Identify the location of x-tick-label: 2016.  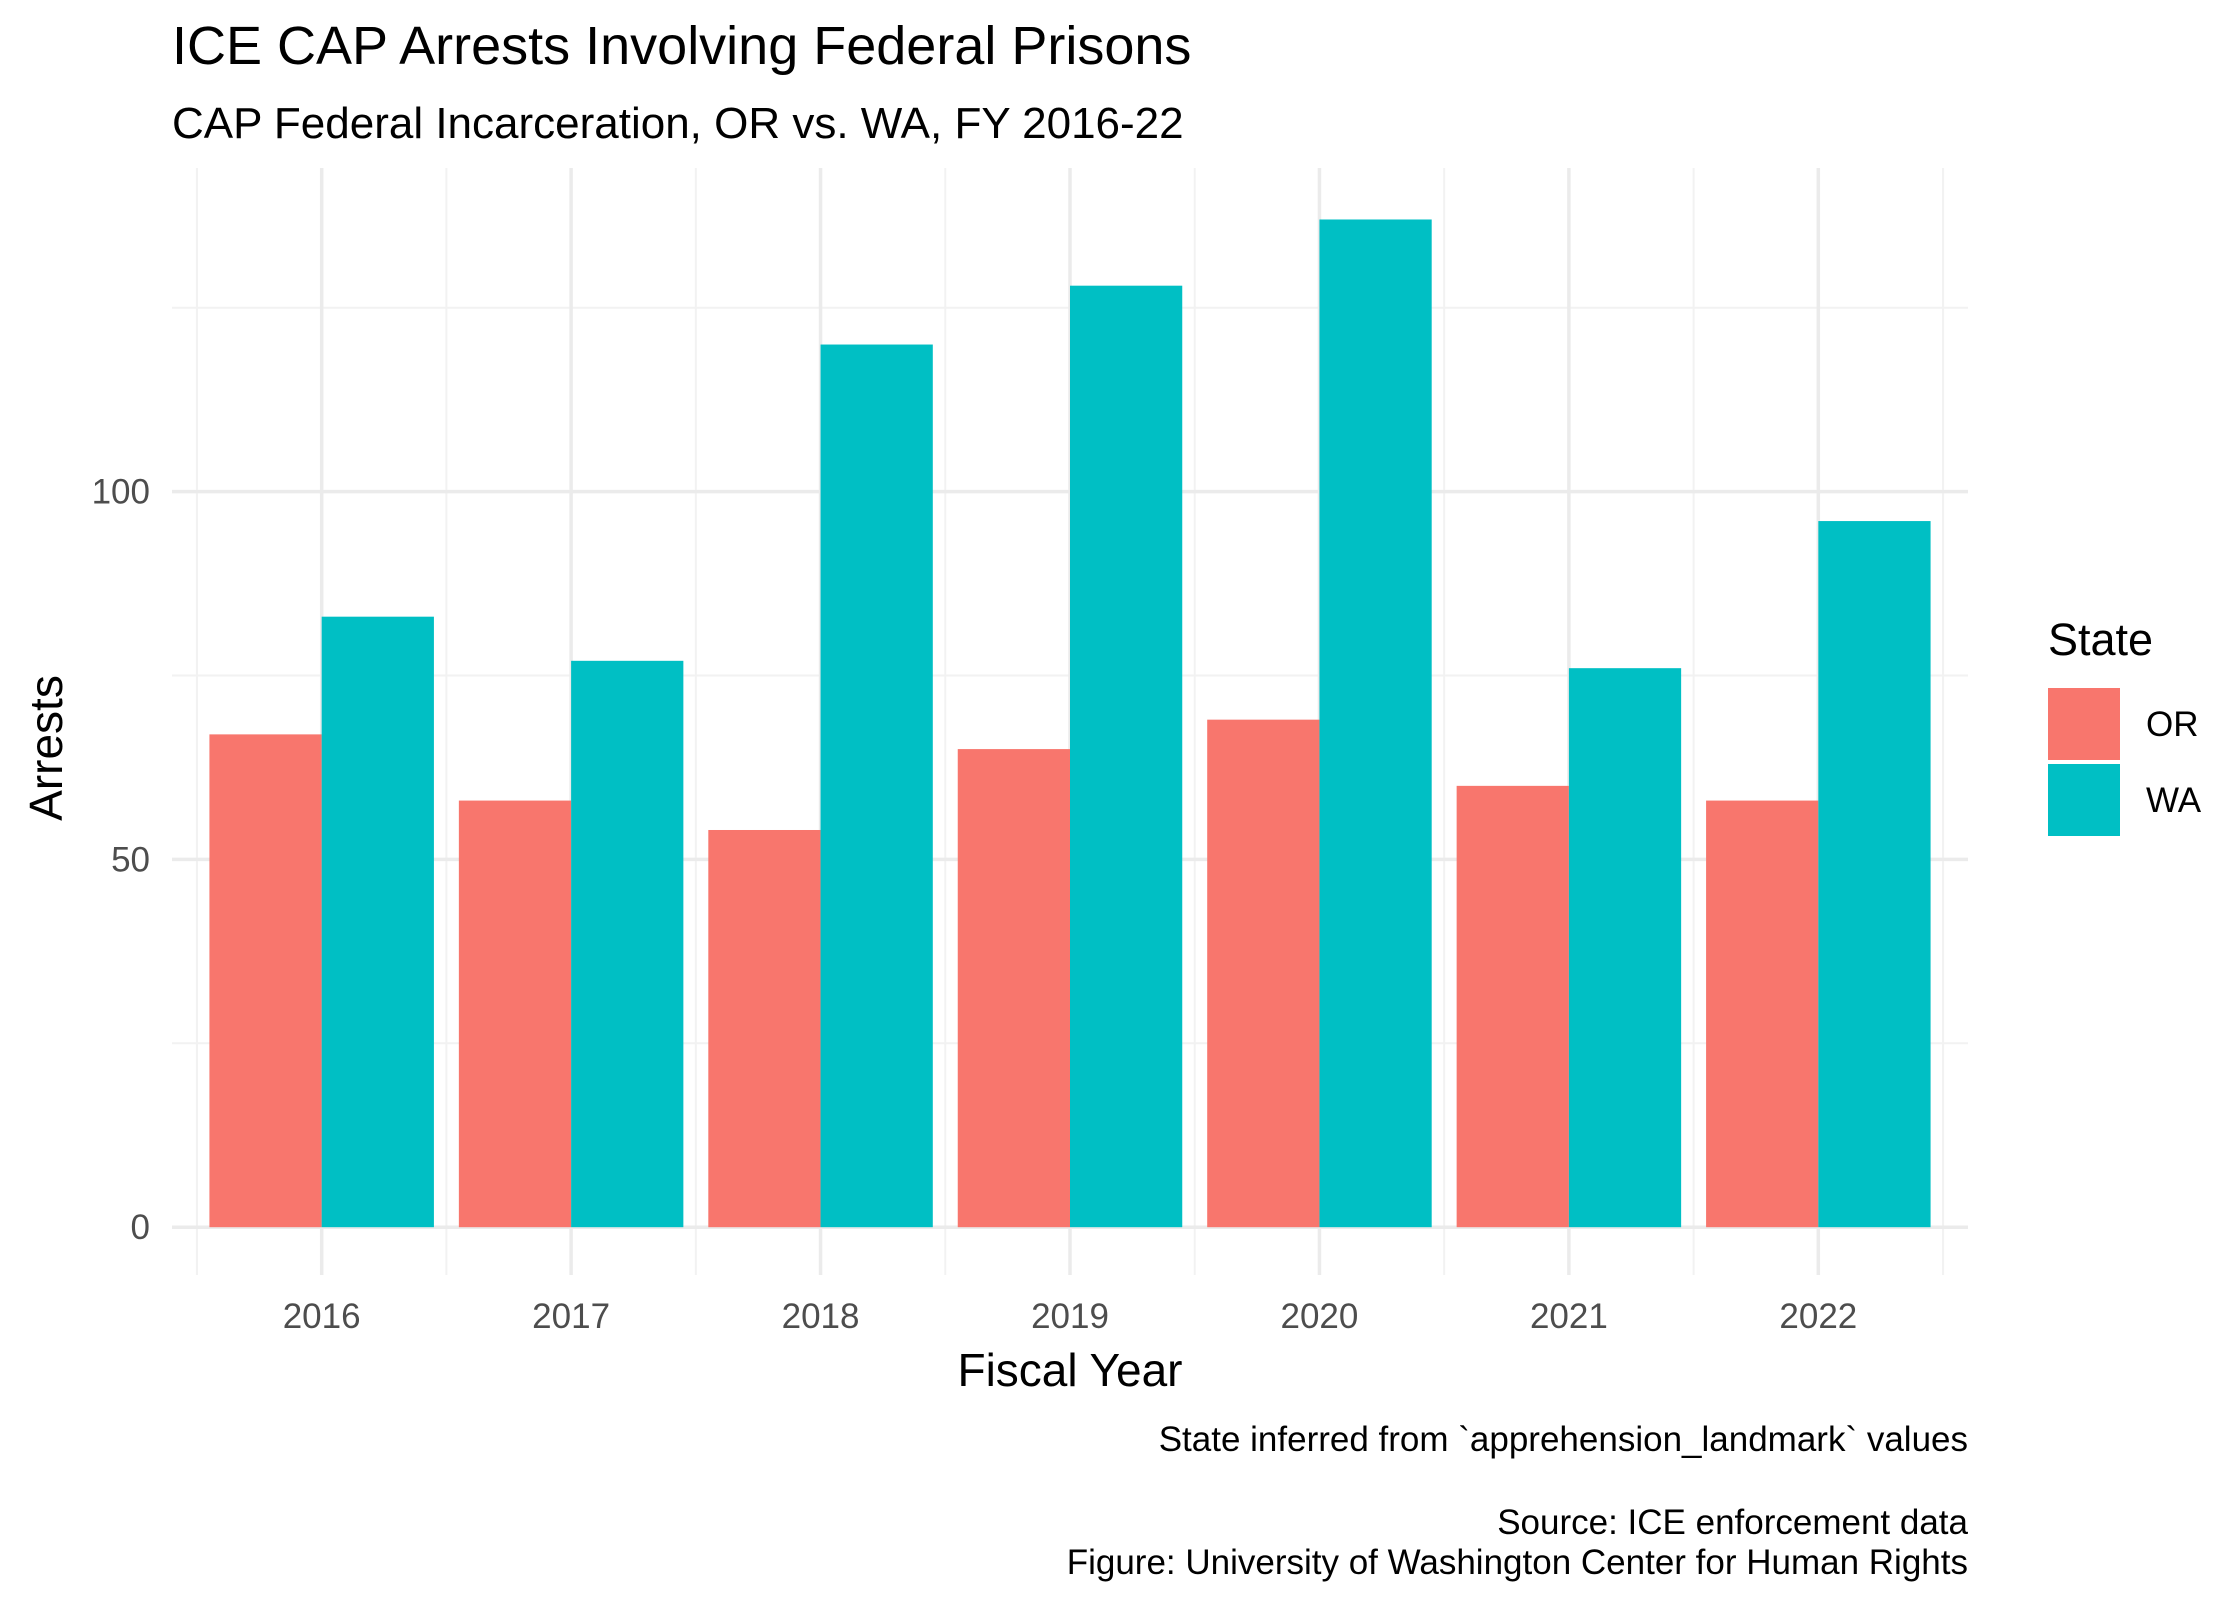
(322, 1316).